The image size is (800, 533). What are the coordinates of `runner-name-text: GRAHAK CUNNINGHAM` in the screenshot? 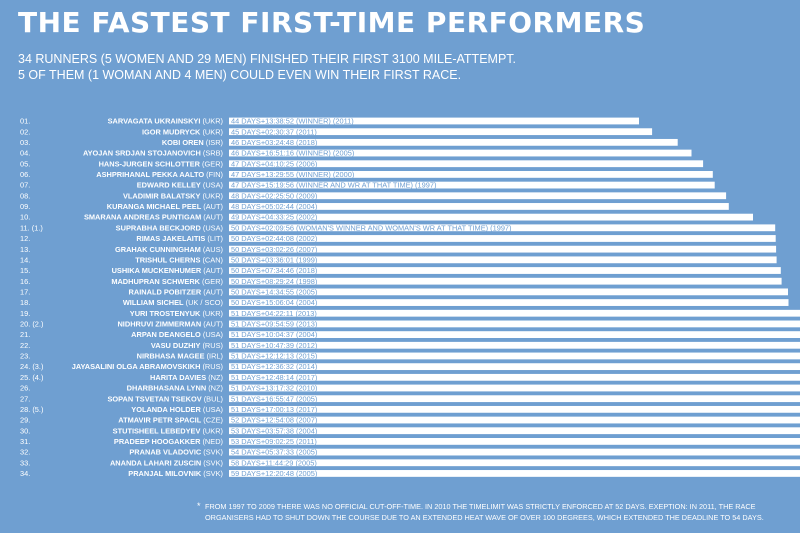 It's located at (158, 249).